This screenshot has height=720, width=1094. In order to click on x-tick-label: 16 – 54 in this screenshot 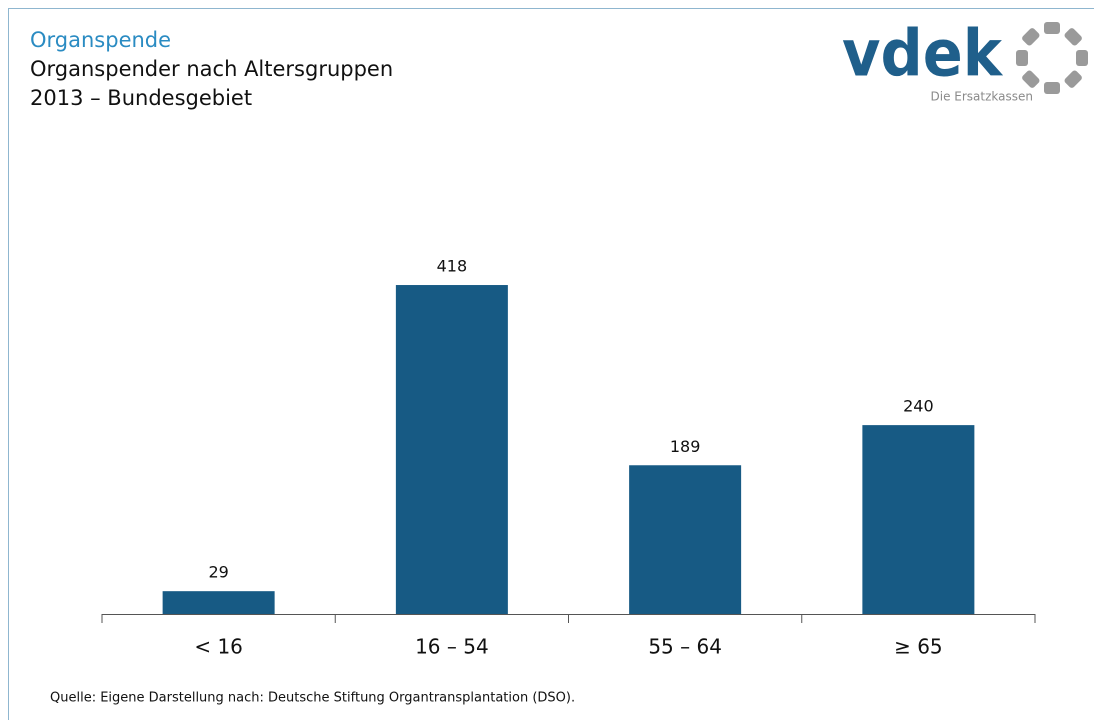, I will do `click(452, 647)`.